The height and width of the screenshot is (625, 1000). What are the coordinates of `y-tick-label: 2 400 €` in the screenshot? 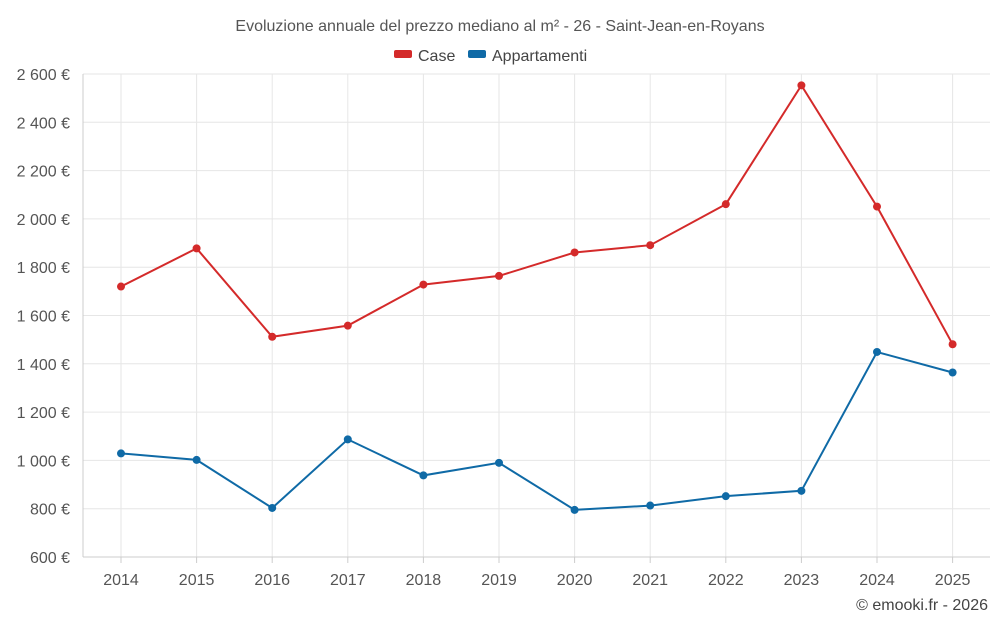 It's located at (43, 123).